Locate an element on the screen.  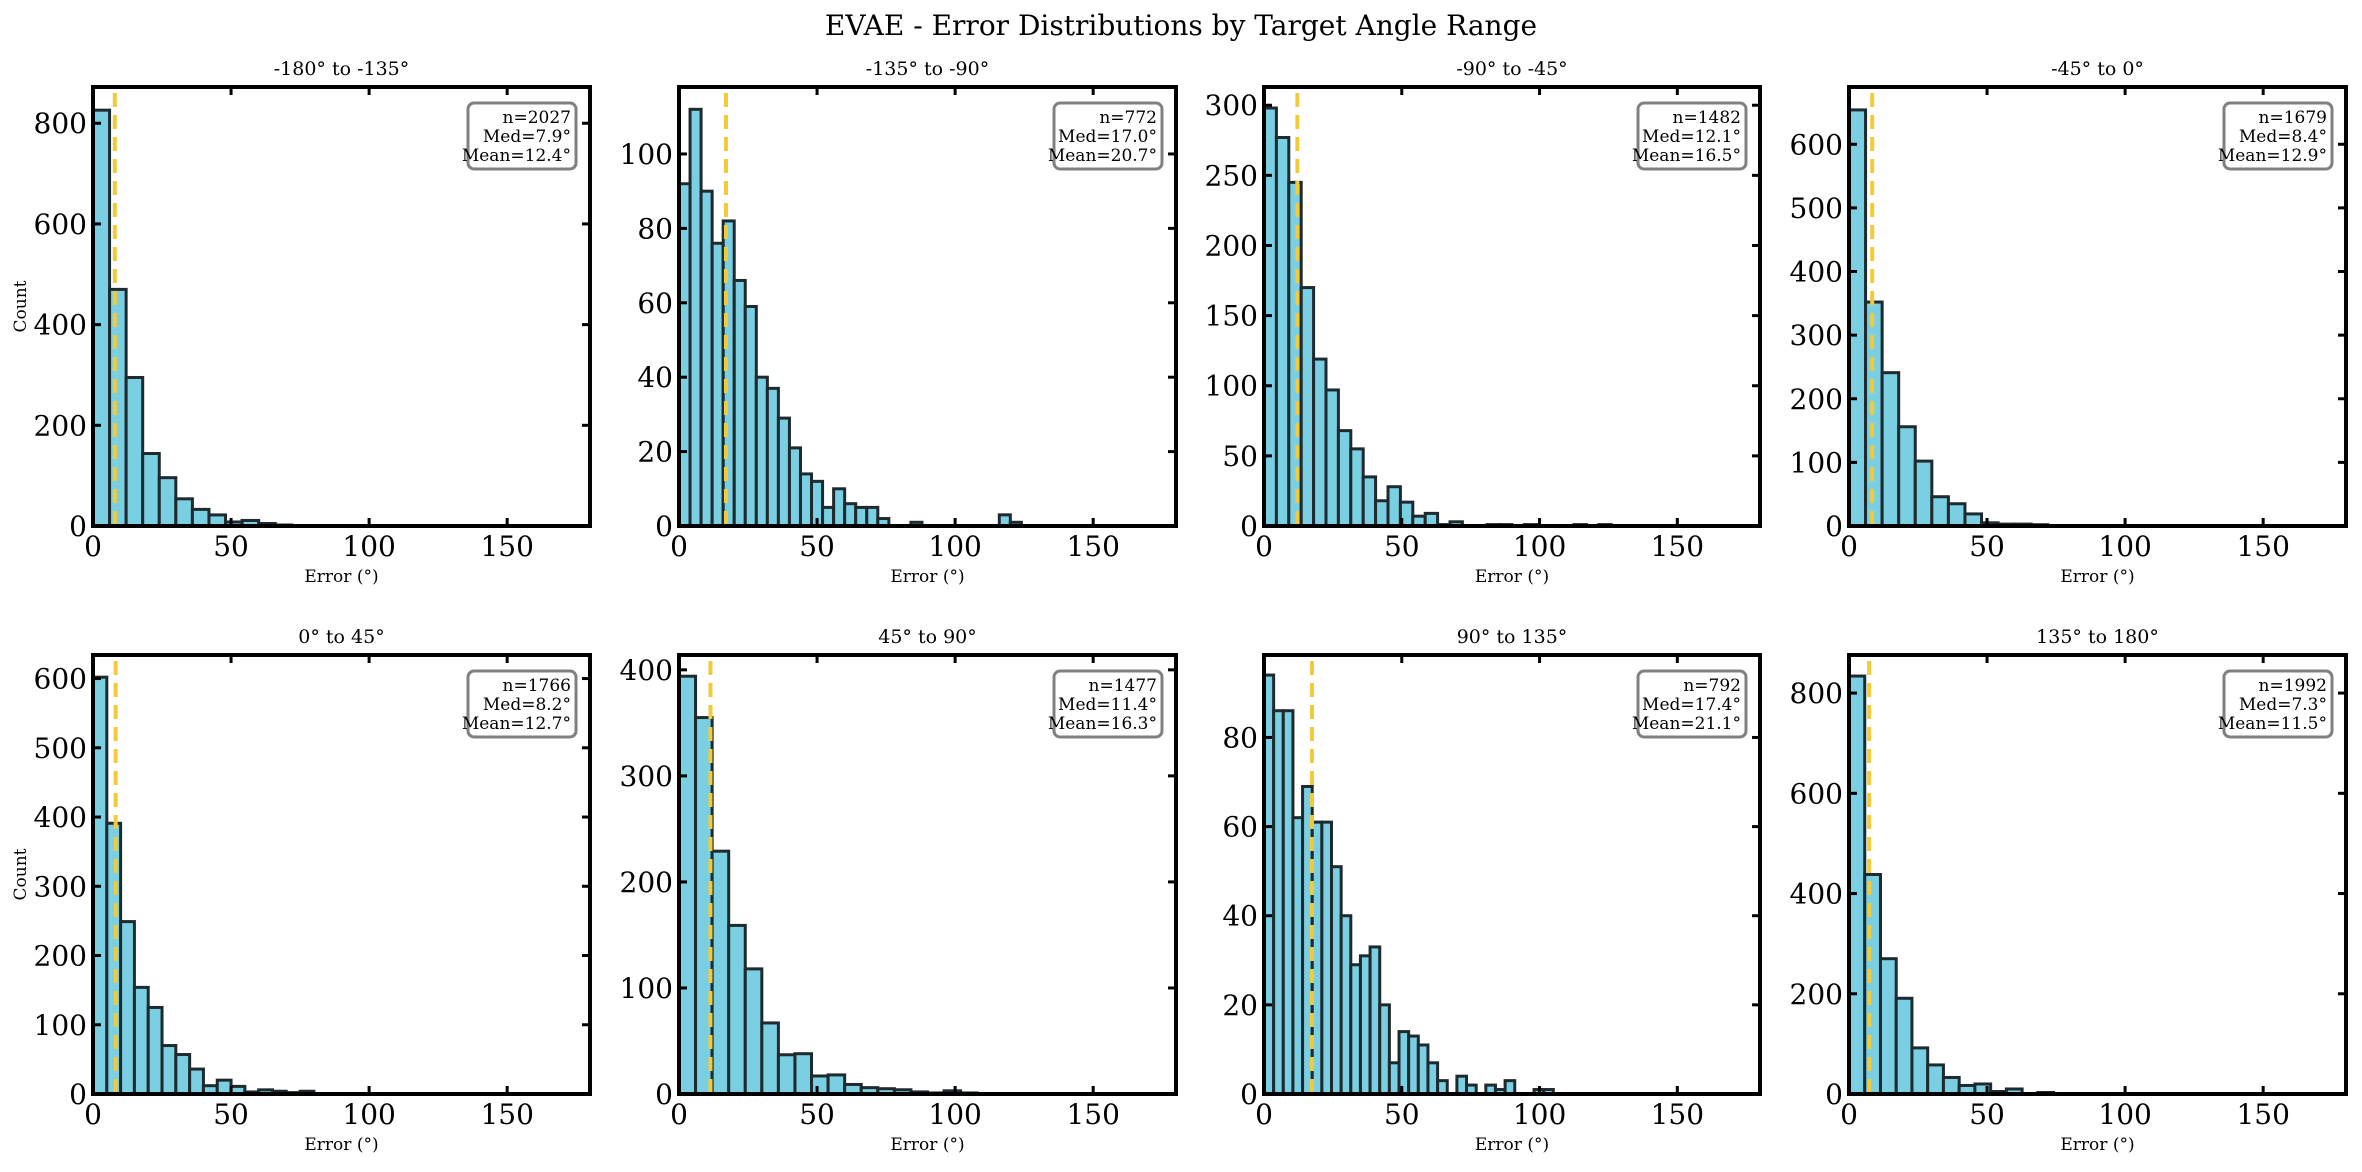
stats-n: n=792 is located at coordinates (1712, 686).